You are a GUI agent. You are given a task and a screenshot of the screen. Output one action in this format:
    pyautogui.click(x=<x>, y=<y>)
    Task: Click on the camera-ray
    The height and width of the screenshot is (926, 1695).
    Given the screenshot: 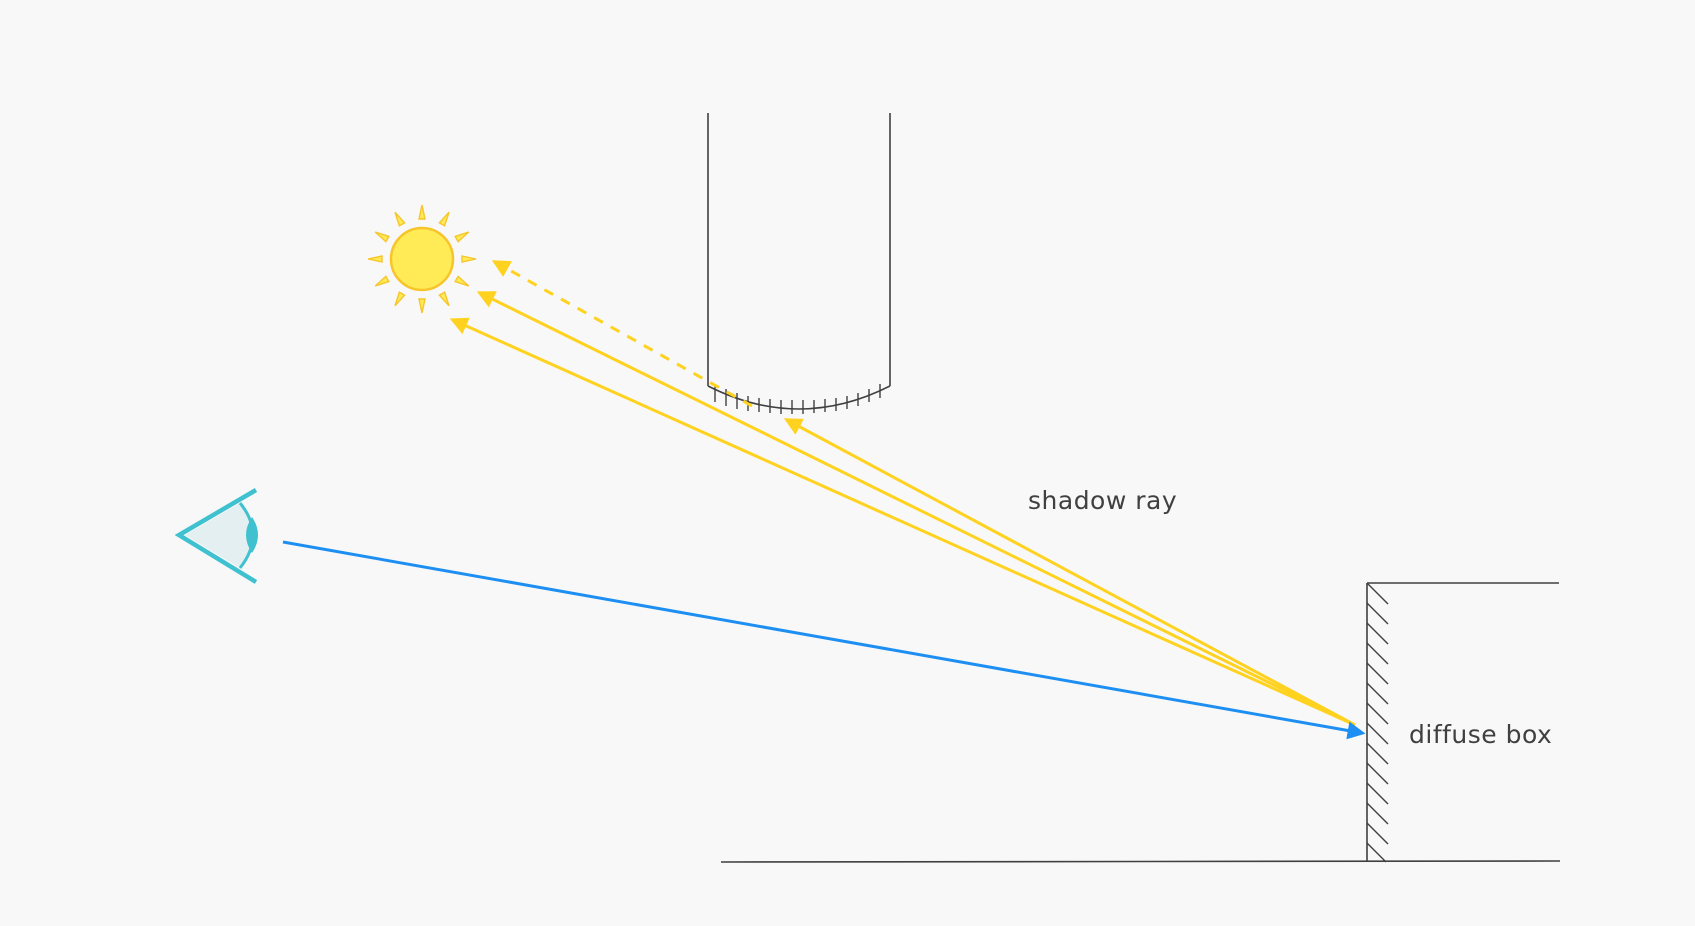 What is the action you would take?
    pyautogui.click(x=824, y=640)
    